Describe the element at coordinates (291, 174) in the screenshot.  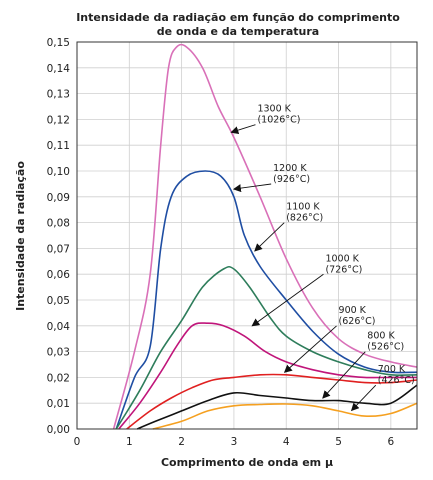
I see `annotation-label-2: 1200 K (926°C)` at that location.